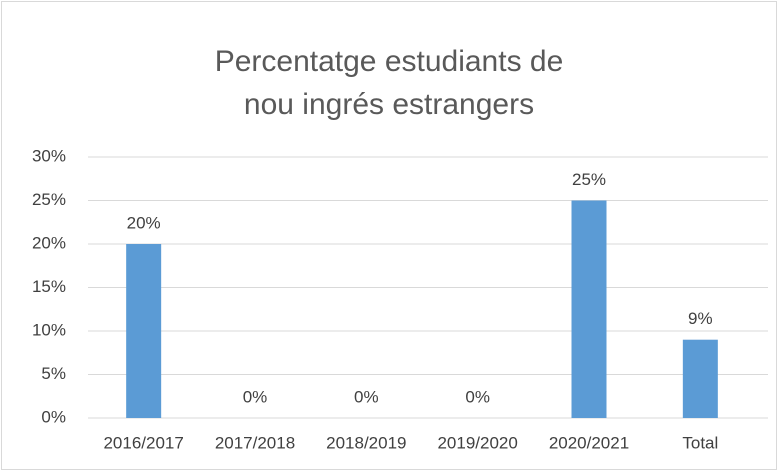  What do you see at coordinates (53, 416) in the screenshot?
I see `y-tick-label: 0%` at bounding box center [53, 416].